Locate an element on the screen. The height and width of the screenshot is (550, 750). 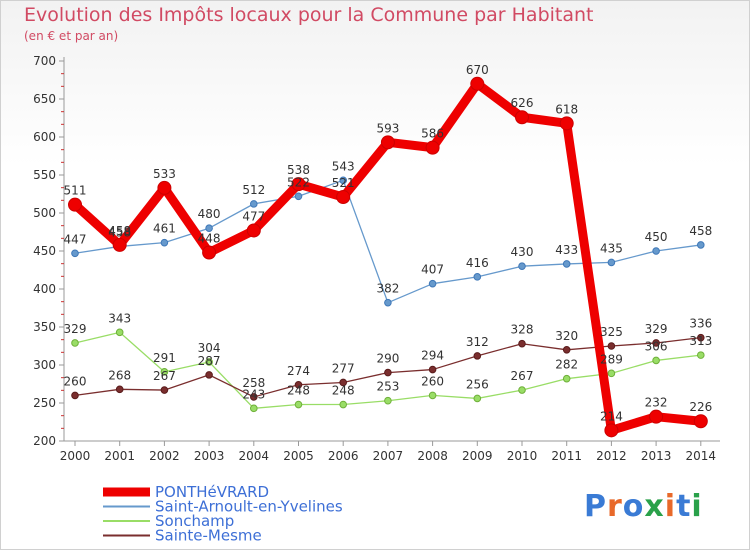
y-tick-label: 450 is located at coordinates (44, 251).